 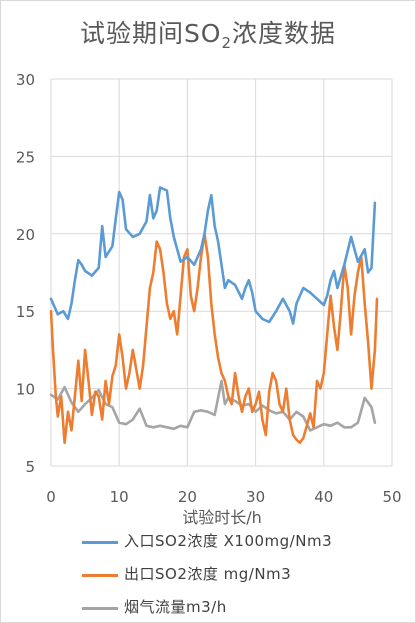 I want to click on y-tick-label: 15, so click(x=25, y=312).